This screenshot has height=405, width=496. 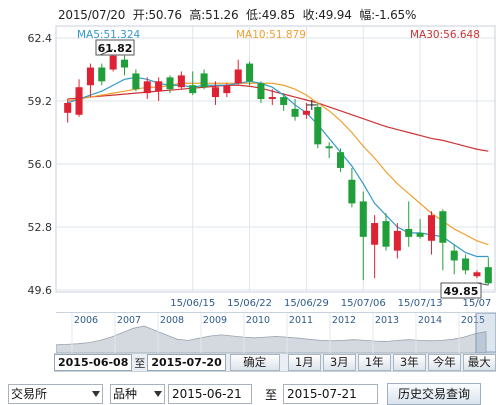 What do you see at coordinates (301, 320) in the screenshot?
I see `navigator-year-label: 2011` at bounding box center [301, 320].